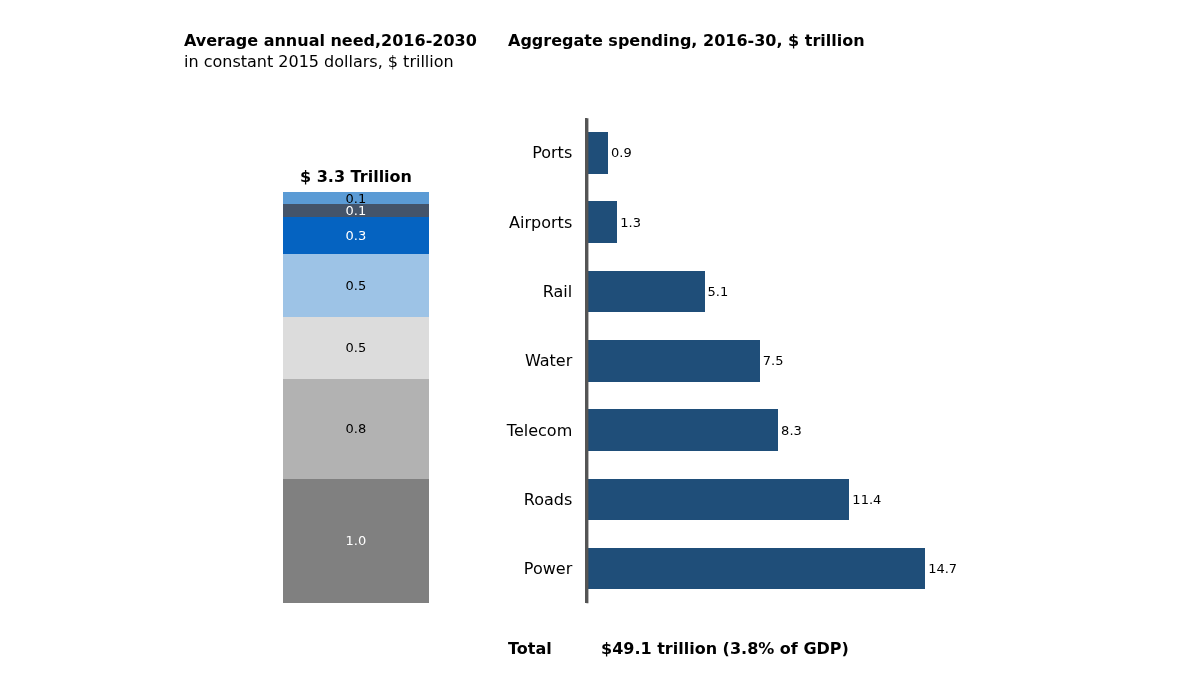  What do you see at coordinates (686, 40) in the screenshot?
I see `chart-title: Aggregate spending, 2016-30, $ trillion` at bounding box center [686, 40].